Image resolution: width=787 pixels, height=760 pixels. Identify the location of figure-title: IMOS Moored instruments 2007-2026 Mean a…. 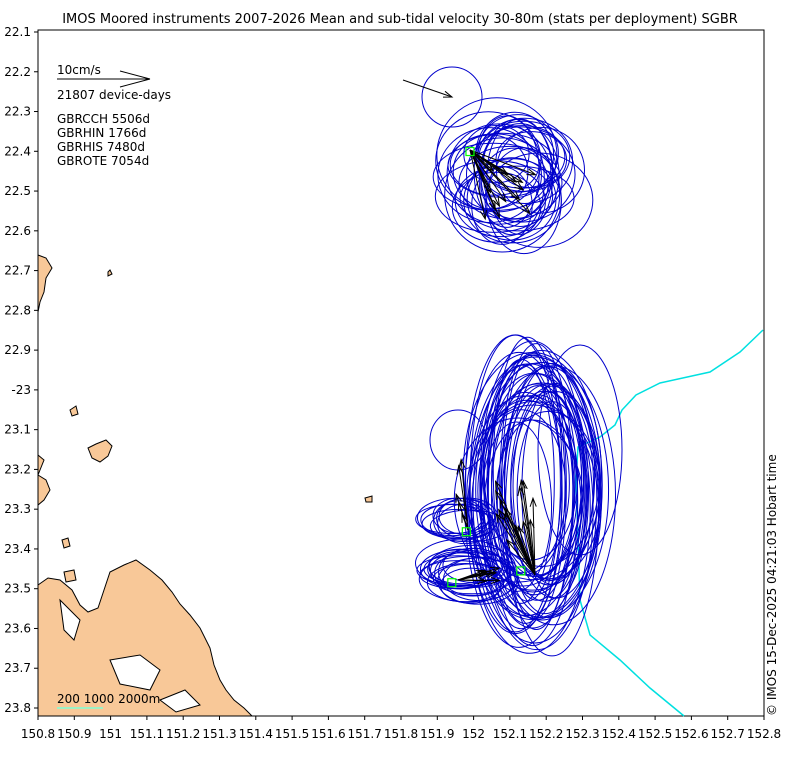
(400, 19).